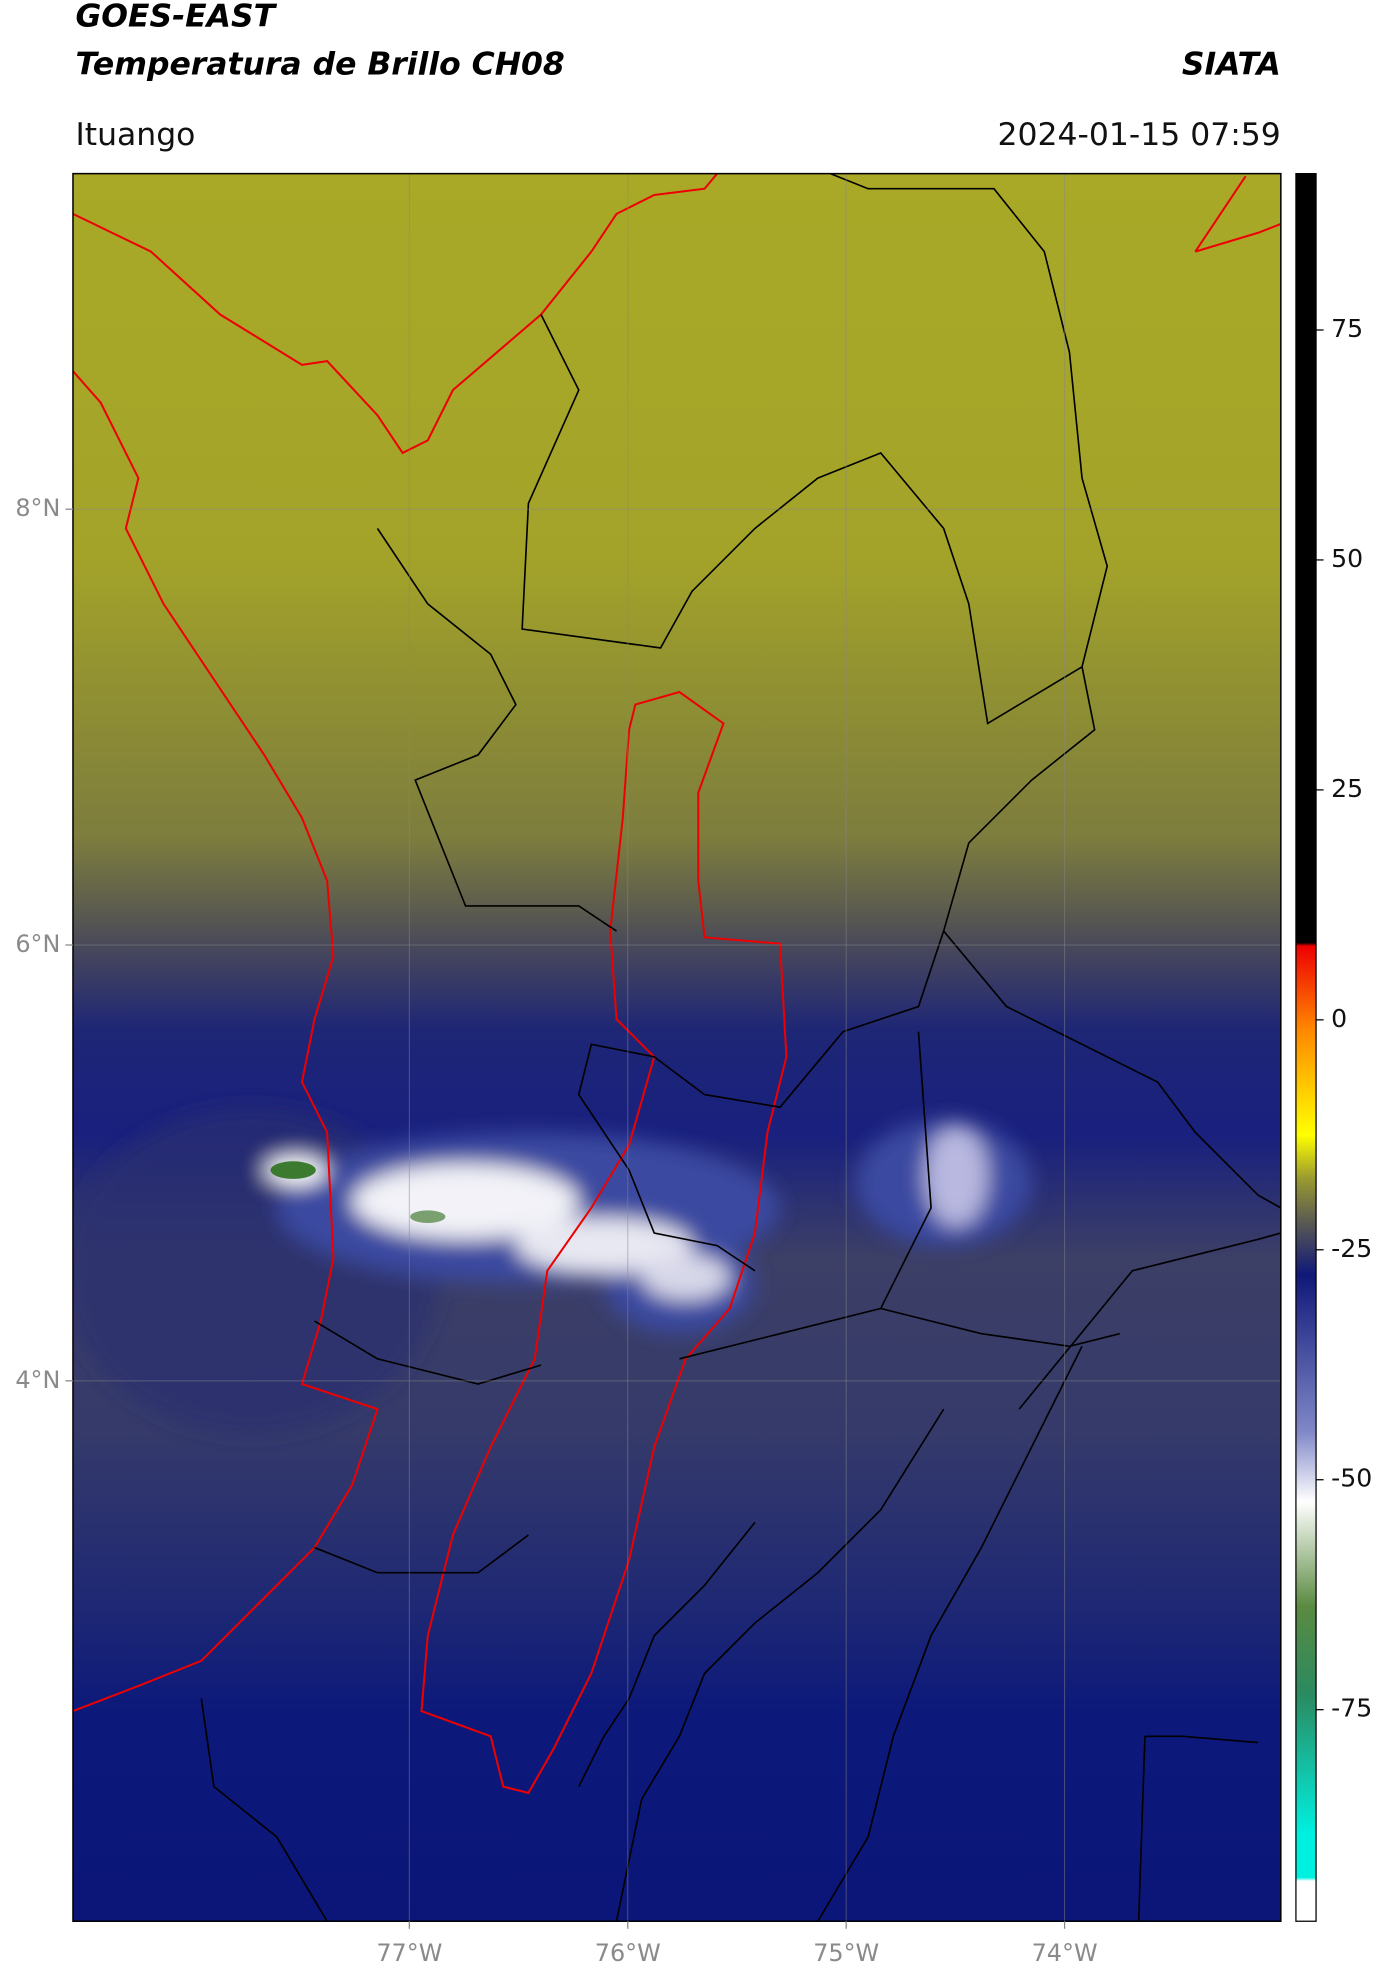 This screenshot has width=1384, height=1981. I want to click on x-tick-label: 74°W, so click(1065, 1953).